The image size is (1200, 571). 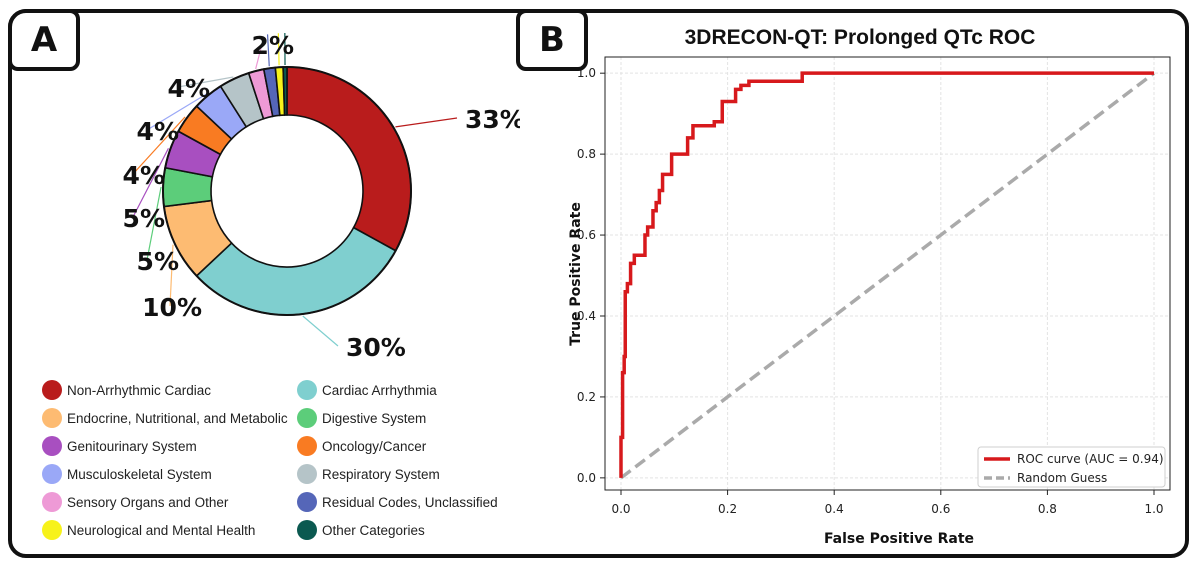 I want to click on roc-xtick-0.2: 0.2, so click(x=727, y=509).